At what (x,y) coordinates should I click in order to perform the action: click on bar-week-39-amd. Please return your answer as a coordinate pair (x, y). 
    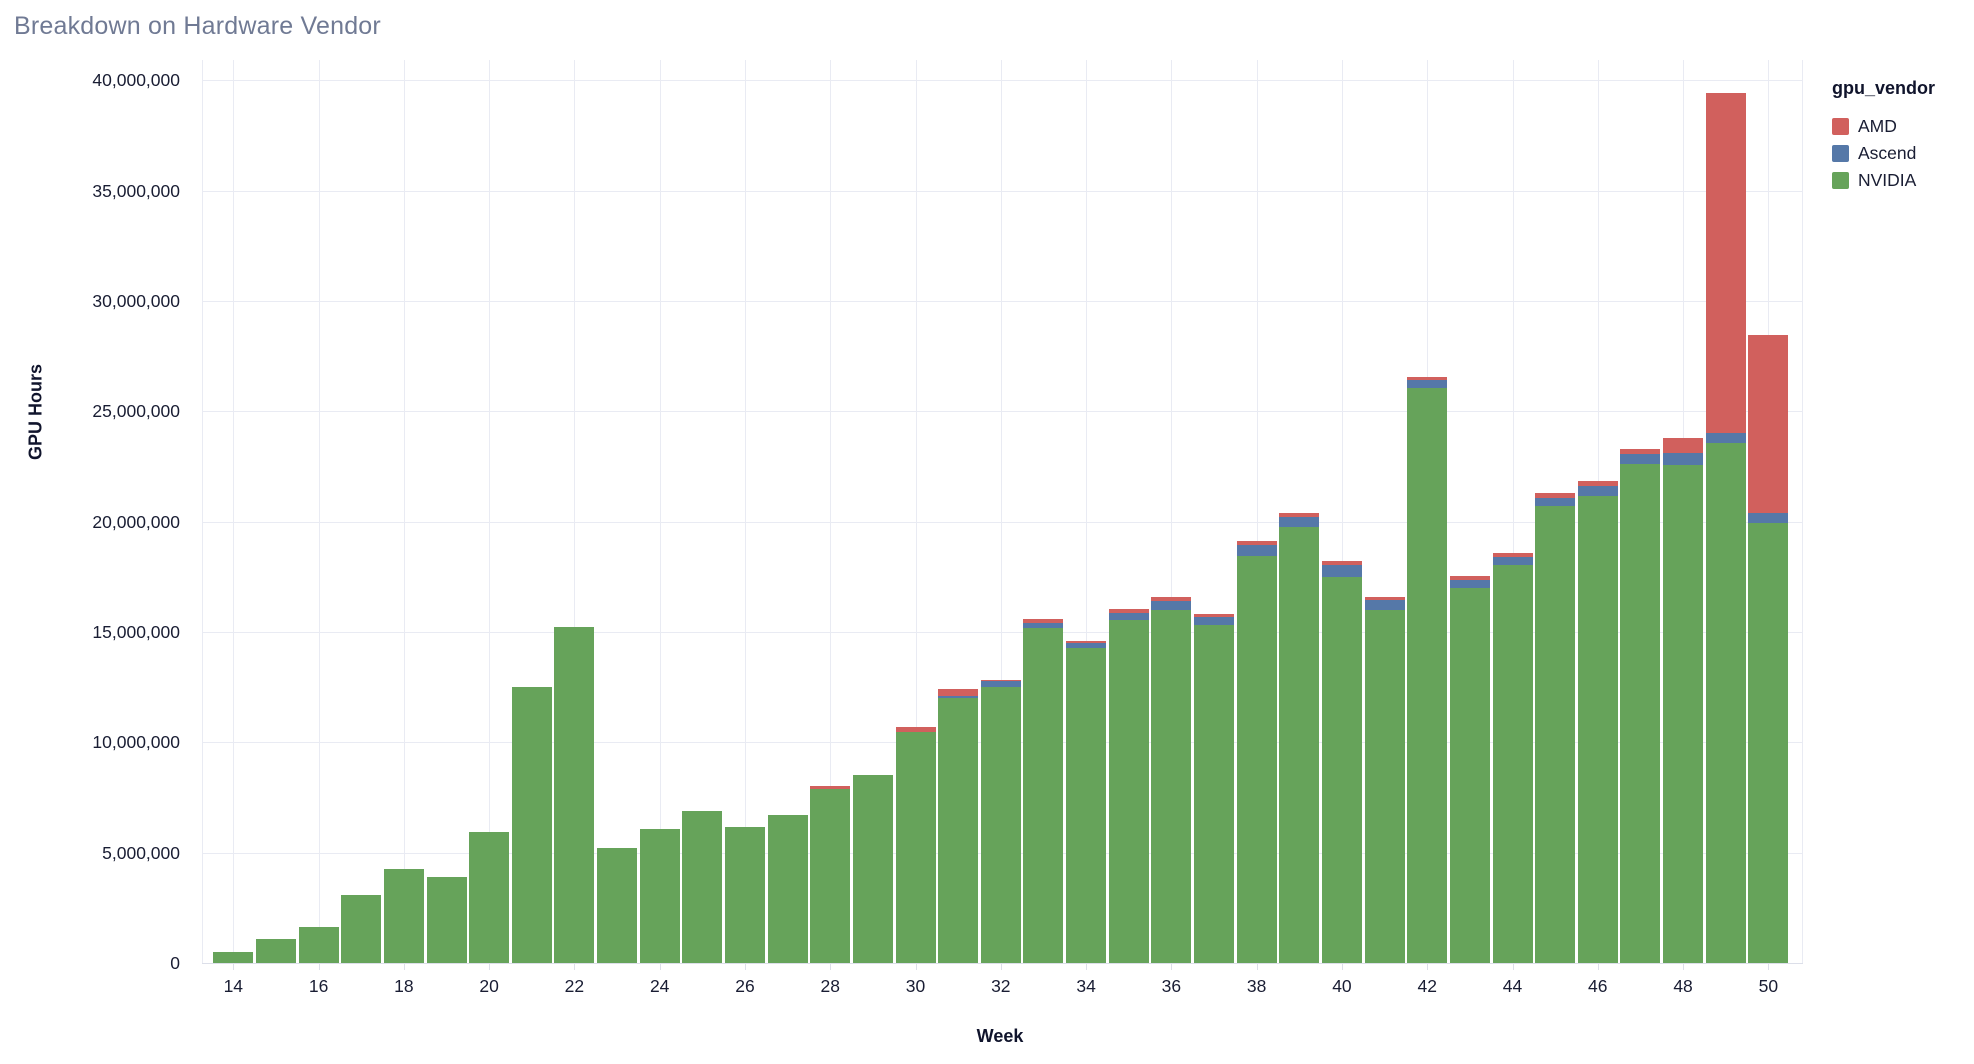
    Looking at the image, I should click on (1299, 515).